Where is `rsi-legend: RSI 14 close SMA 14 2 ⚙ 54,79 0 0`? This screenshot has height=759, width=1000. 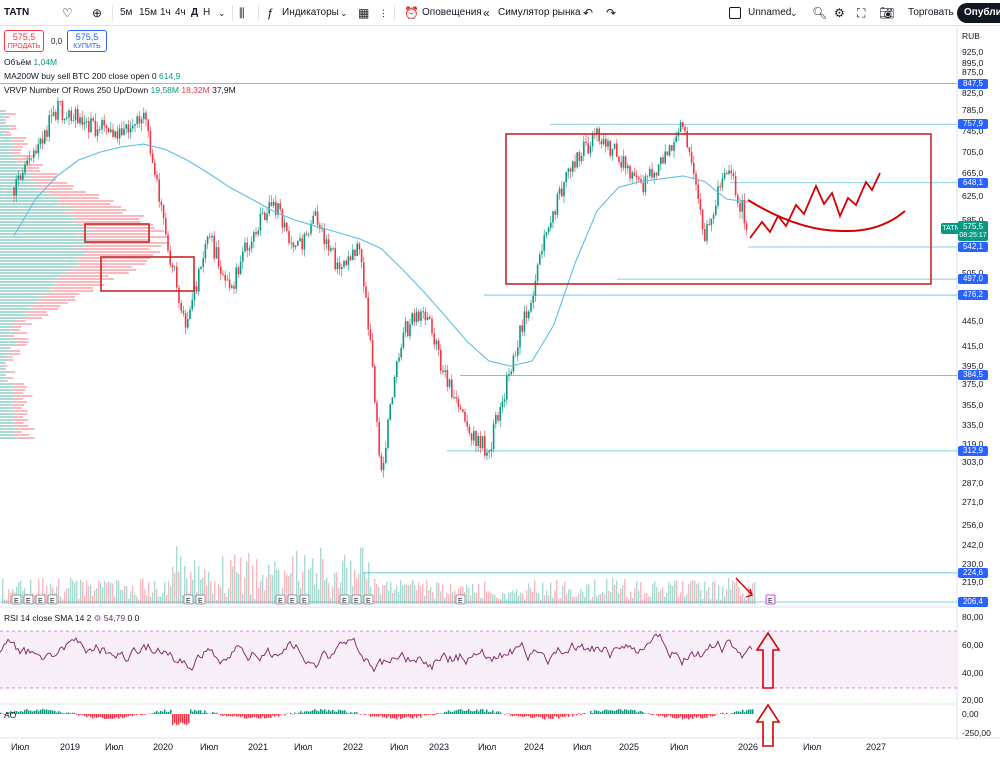
rsi-legend: RSI 14 close SMA 14 2 ⚙ 54,79 0 0 is located at coordinates (71, 618).